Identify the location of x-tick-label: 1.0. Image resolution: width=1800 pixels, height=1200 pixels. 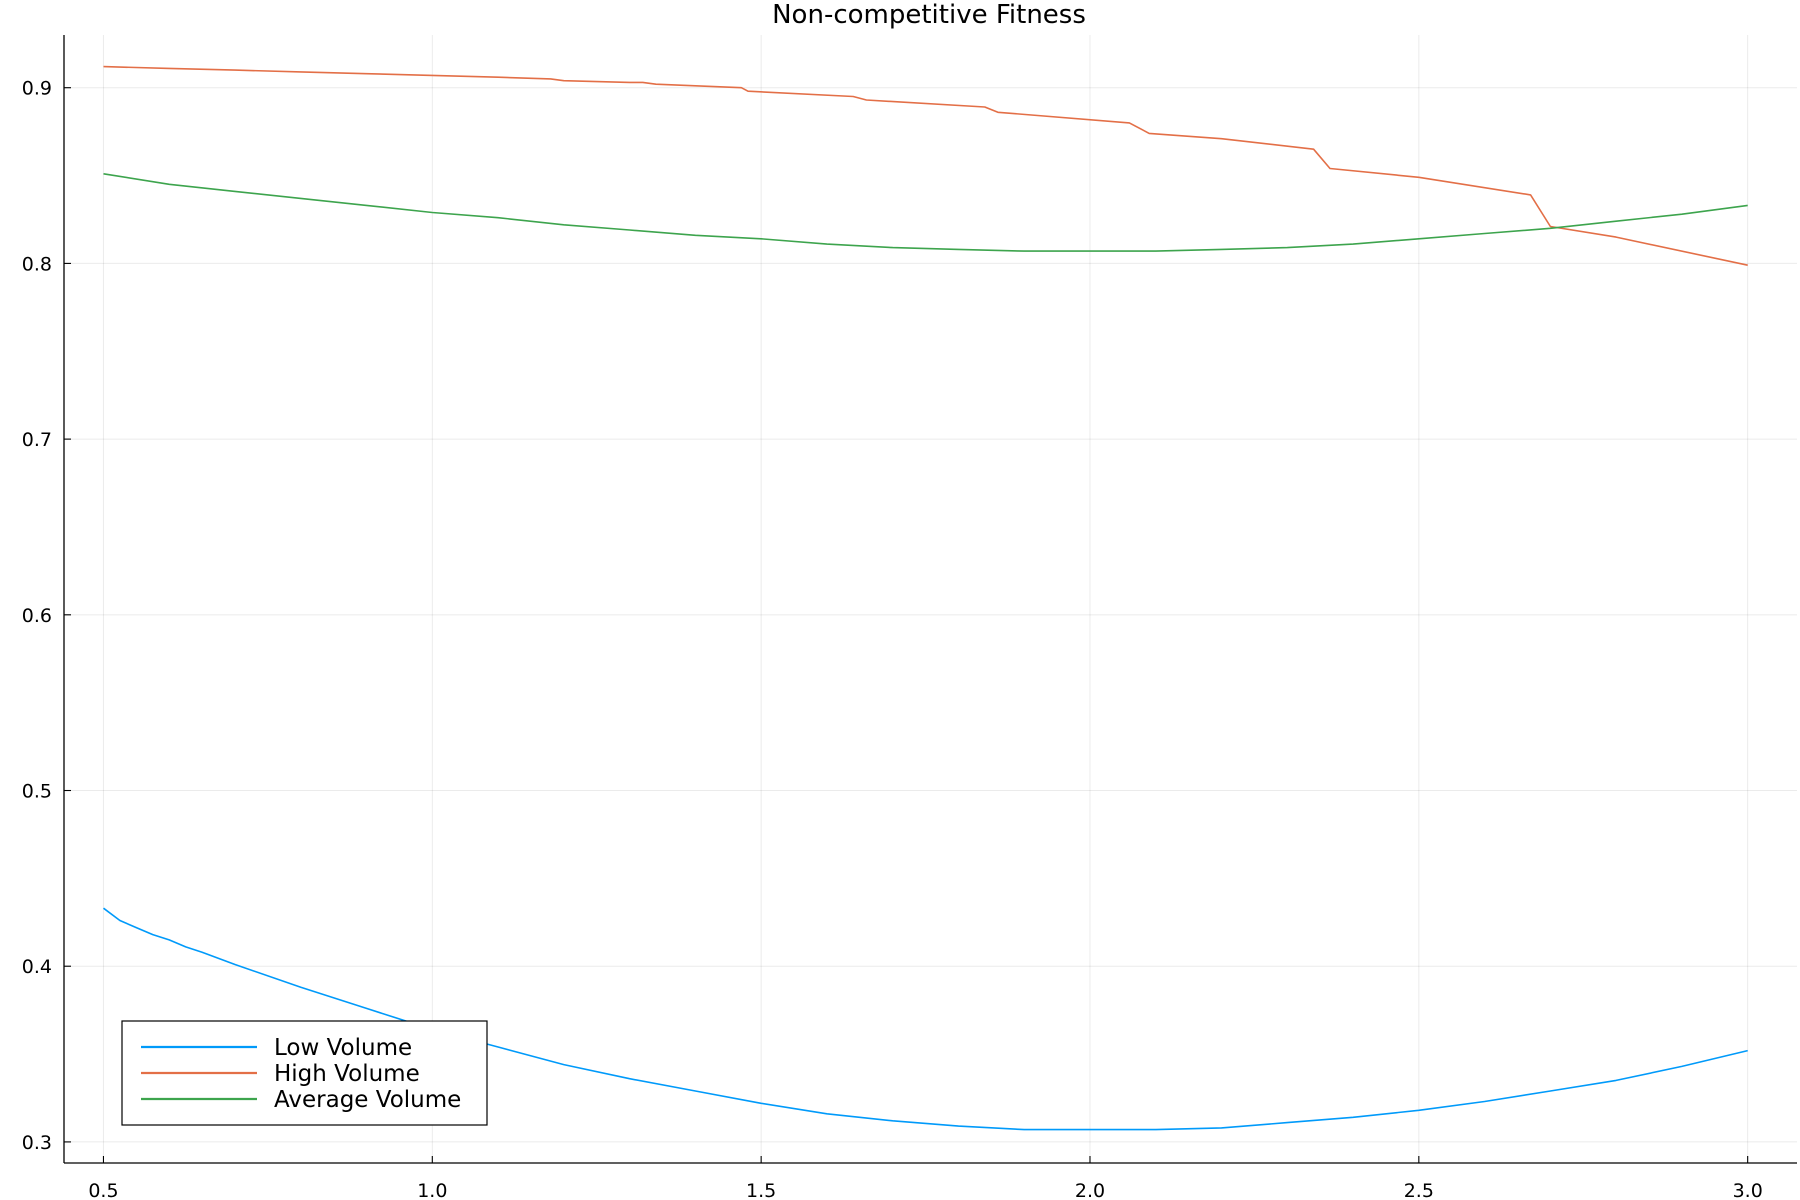
(432, 1190).